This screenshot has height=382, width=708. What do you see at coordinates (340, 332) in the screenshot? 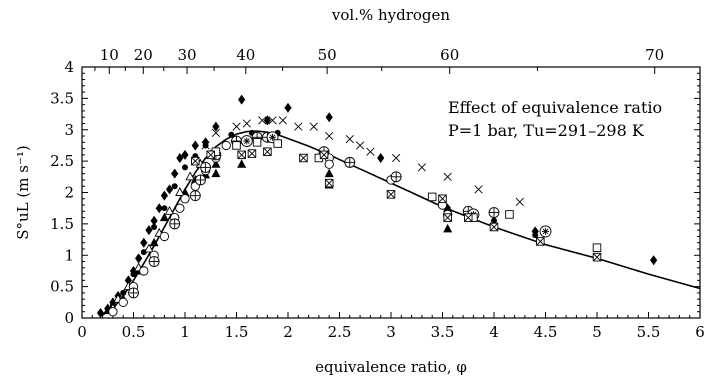
I see `x-tick-label: 2.5` at bounding box center [340, 332].